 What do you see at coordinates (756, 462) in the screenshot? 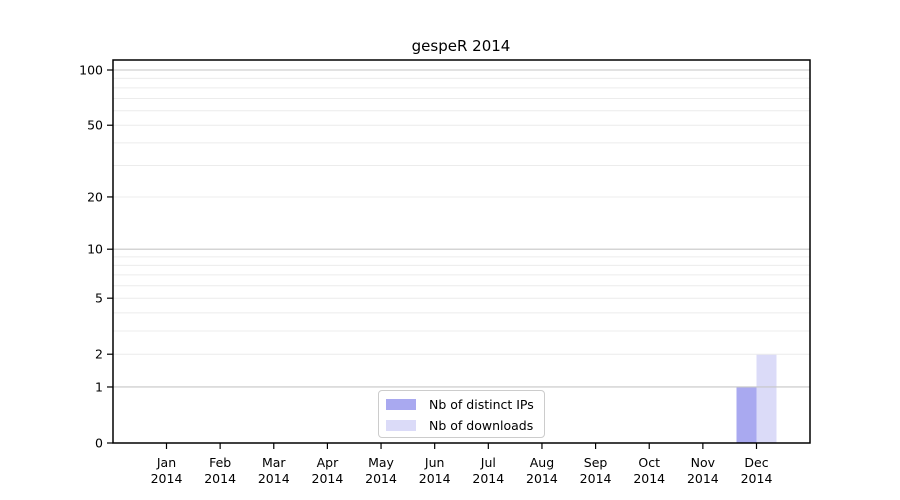
I see `x-tick-label-month: Dec` at bounding box center [756, 462].